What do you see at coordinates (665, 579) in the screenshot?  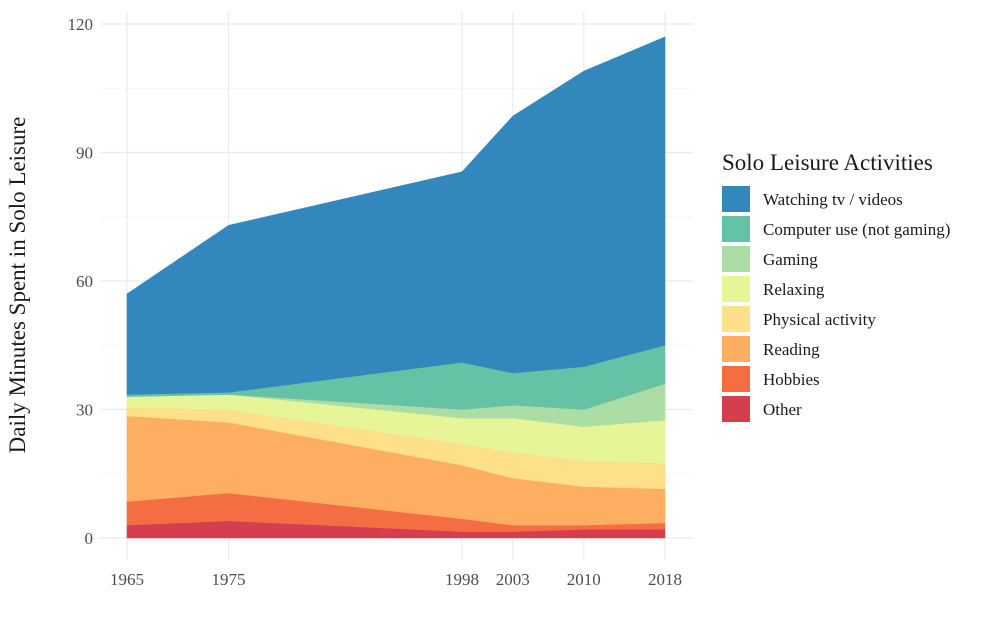 I see `x-tick-label: 2018` at bounding box center [665, 579].